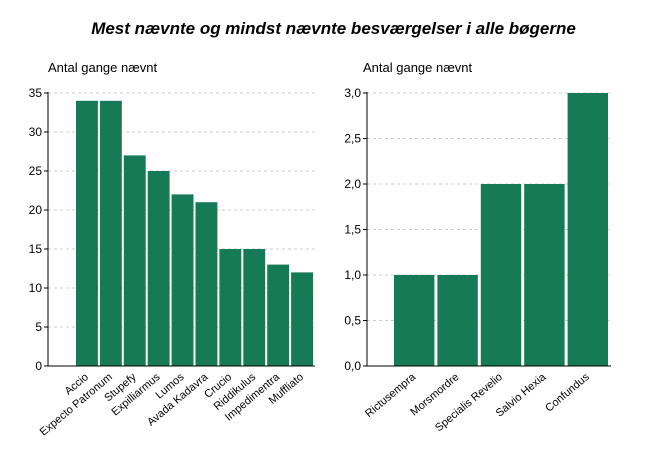 This screenshot has height=476, width=667. What do you see at coordinates (206, 284) in the screenshot?
I see `bar-avada-kadavra` at bounding box center [206, 284].